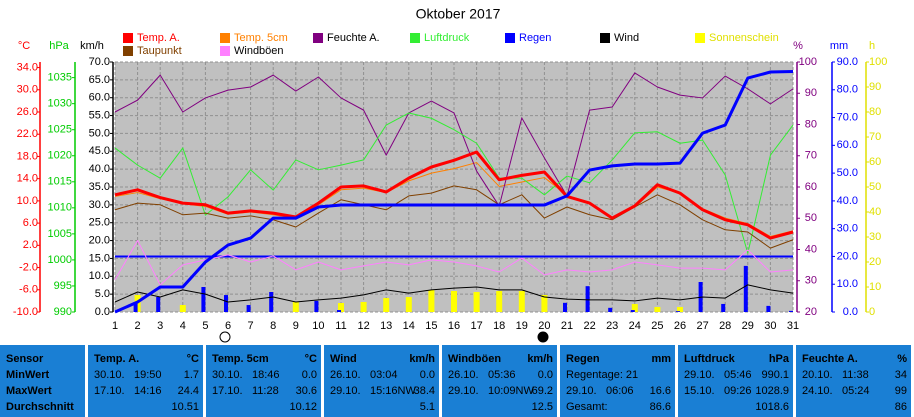  I want to click on y-tick-label: 20, so click(875, 262).